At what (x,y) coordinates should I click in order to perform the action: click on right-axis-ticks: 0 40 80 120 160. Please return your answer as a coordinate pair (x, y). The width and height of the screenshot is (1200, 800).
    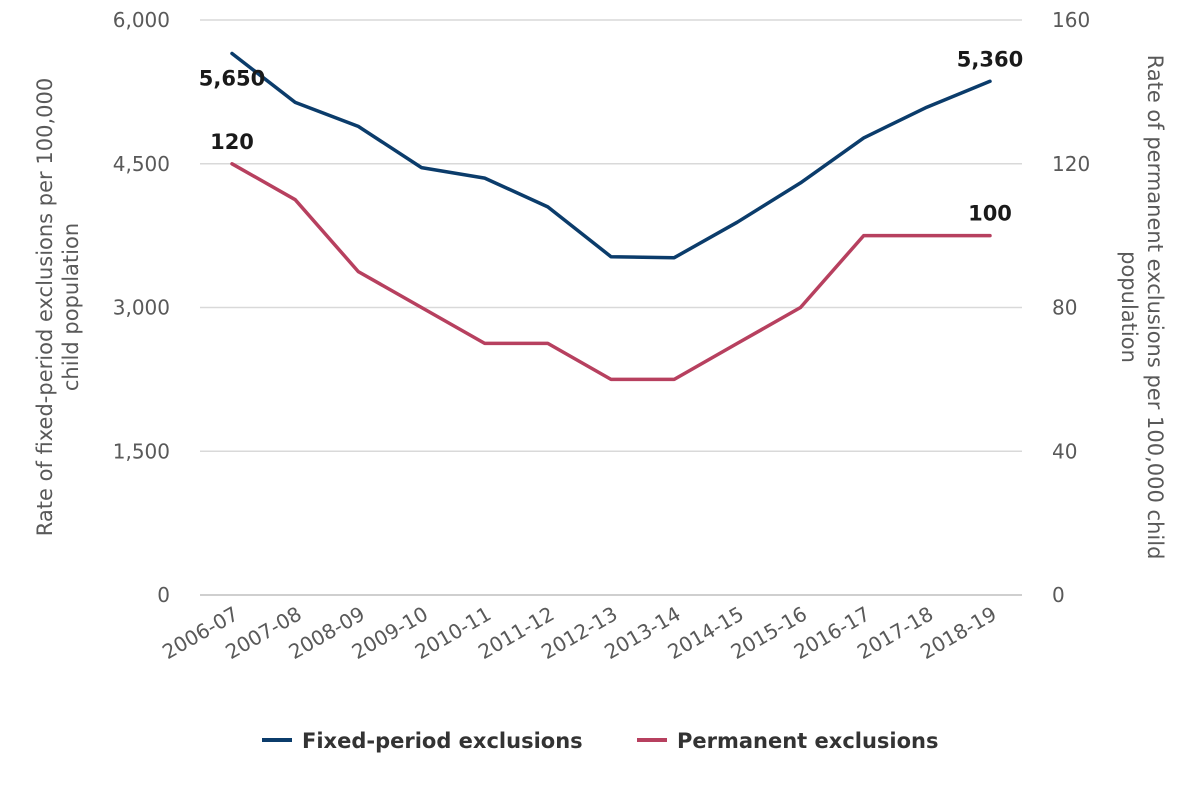
    Looking at the image, I should click on (1071, 307).